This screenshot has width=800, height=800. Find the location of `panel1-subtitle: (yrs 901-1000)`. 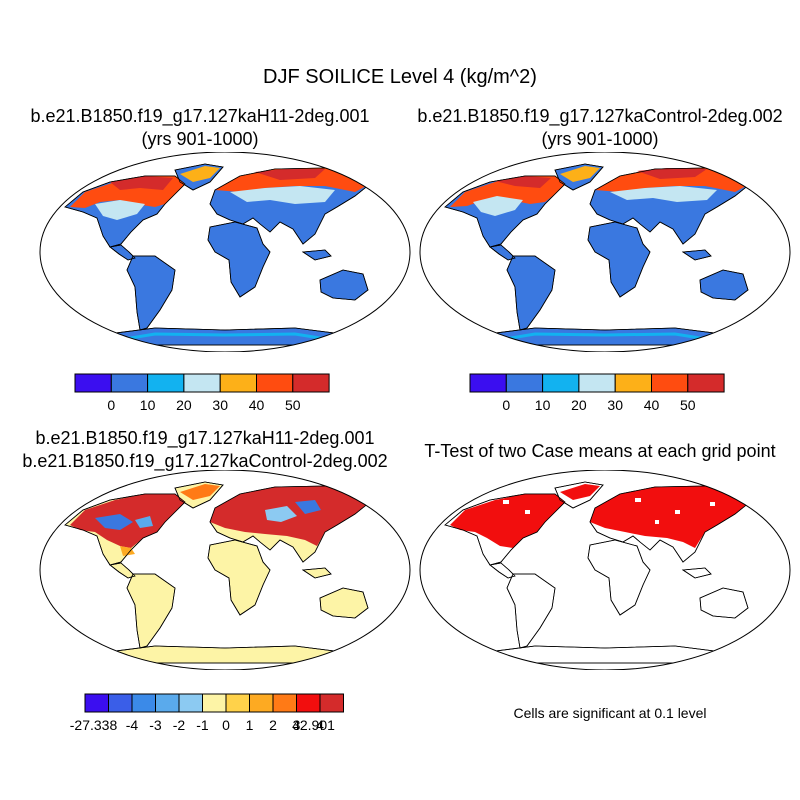

panel1-subtitle: (yrs 901-1000) is located at coordinates (200, 139).